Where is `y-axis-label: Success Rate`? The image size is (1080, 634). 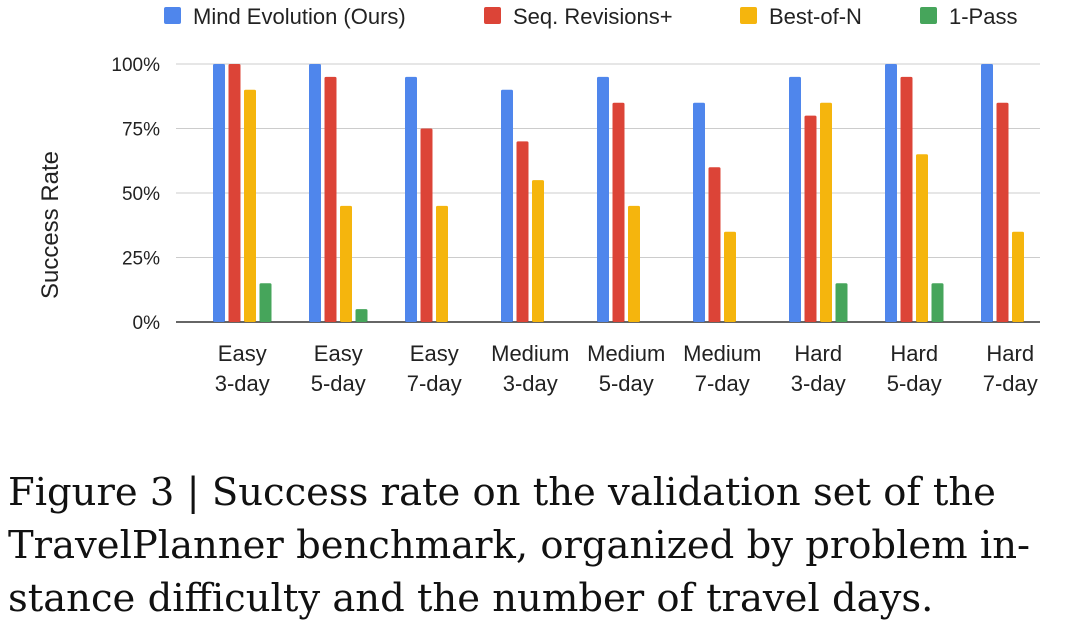 y-axis-label: Success Rate is located at coordinates (50, 225).